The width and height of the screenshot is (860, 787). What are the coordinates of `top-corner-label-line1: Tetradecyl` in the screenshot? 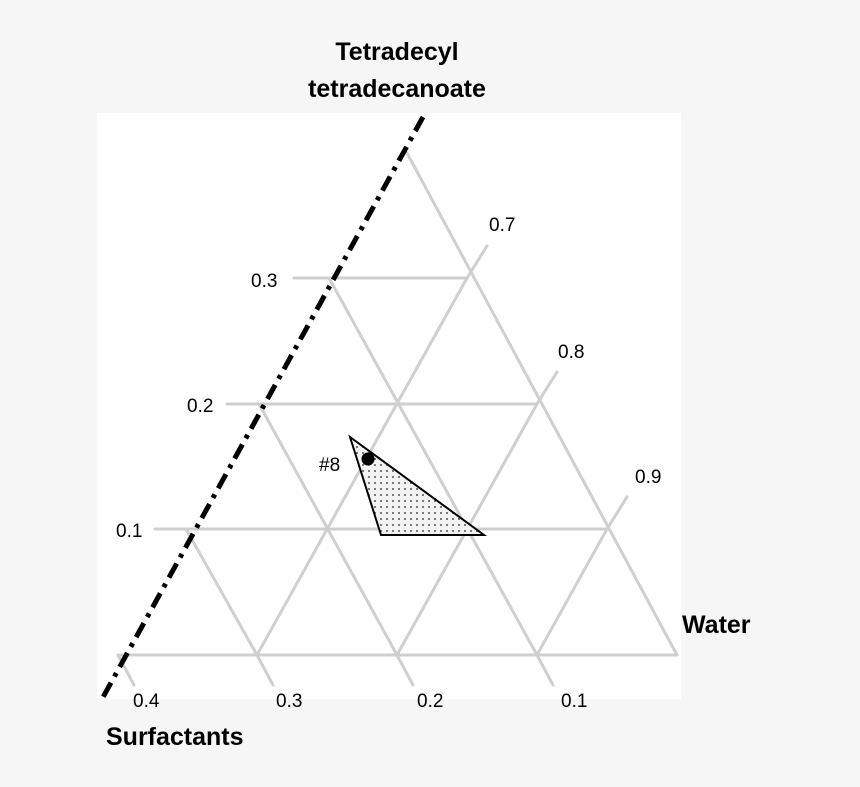 It's located at (396, 52).